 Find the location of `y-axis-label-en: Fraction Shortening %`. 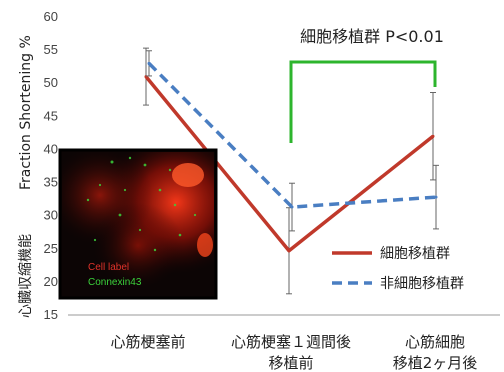

y-axis-label-en: Fraction Shortening % is located at coordinates (26, 112).